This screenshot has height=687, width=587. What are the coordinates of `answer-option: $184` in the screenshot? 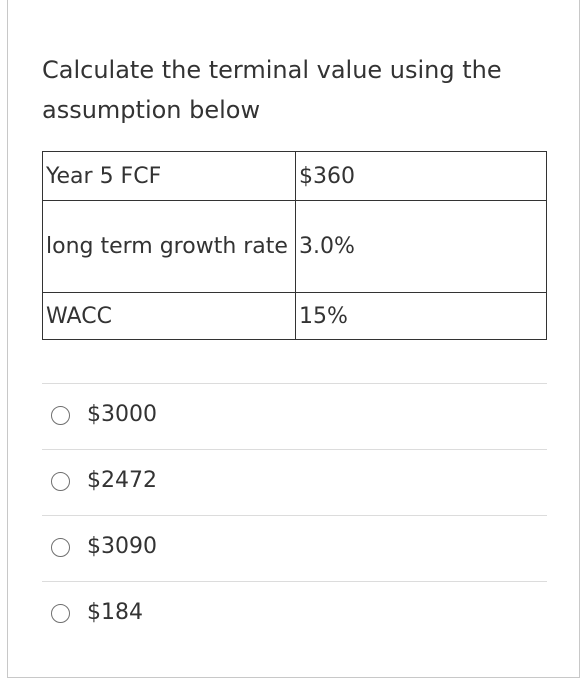 It's located at (294, 614).